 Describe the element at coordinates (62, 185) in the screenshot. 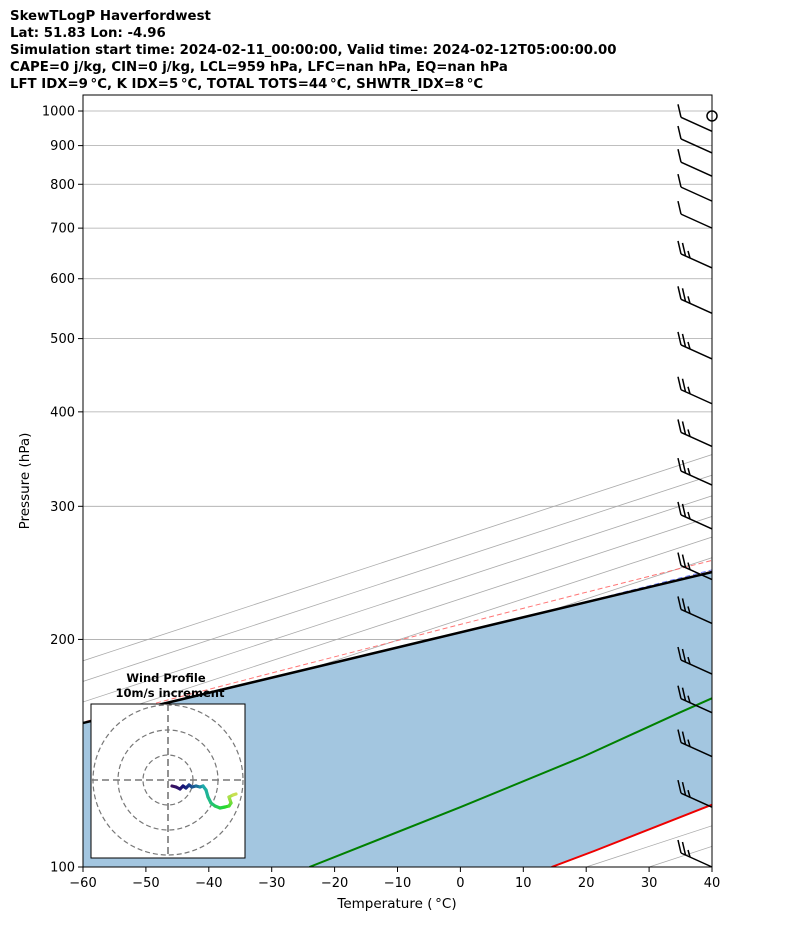

I see `y-tick-label: 800` at that location.